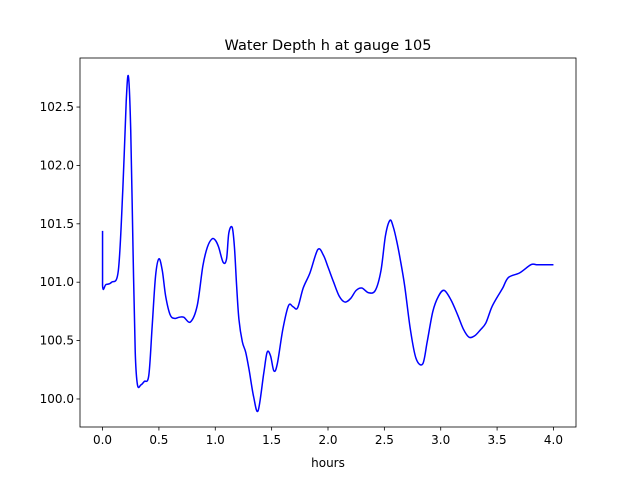  I want to click on y-tick-label: 101.0, so click(57, 282).